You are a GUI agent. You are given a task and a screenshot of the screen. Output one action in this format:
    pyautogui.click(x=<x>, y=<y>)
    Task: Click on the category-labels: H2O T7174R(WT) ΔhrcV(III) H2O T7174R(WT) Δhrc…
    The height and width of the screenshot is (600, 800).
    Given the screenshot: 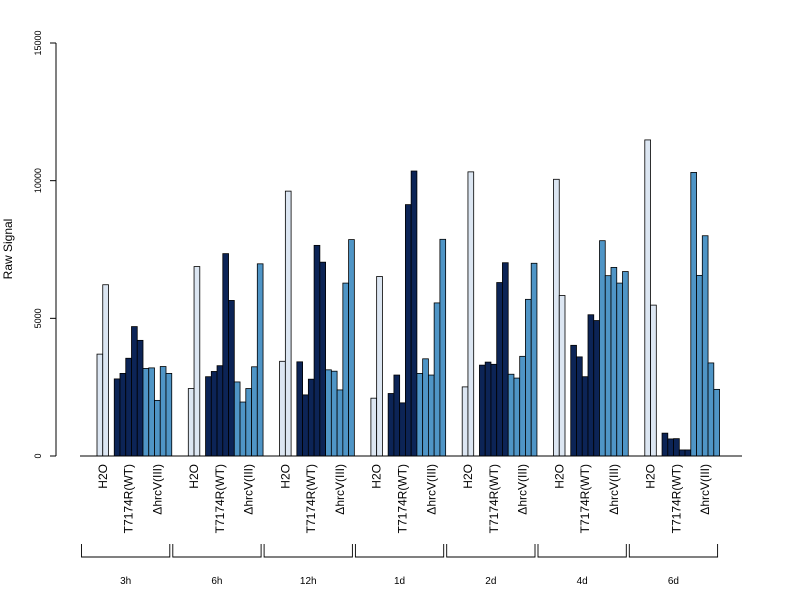 What is the action you would take?
    pyautogui.click(x=404, y=498)
    